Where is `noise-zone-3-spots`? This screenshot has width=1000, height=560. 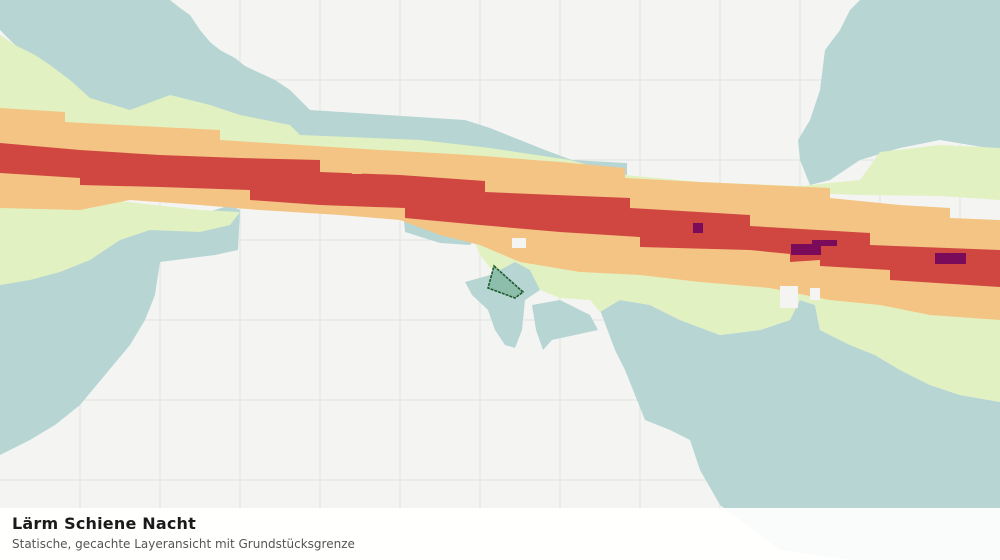 noise-zone-3-spots is located at coordinates (344, 167).